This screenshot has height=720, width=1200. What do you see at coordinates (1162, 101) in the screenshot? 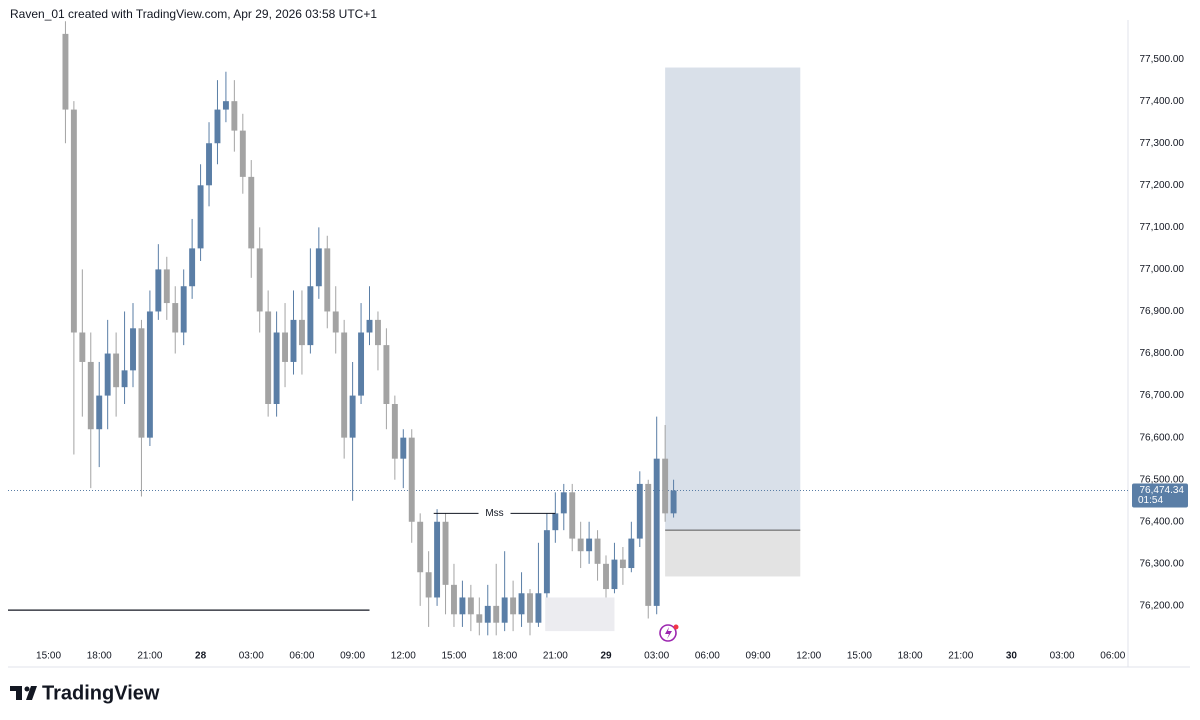
I see `y-tick-label: 77,400.00` at bounding box center [1162, 101].